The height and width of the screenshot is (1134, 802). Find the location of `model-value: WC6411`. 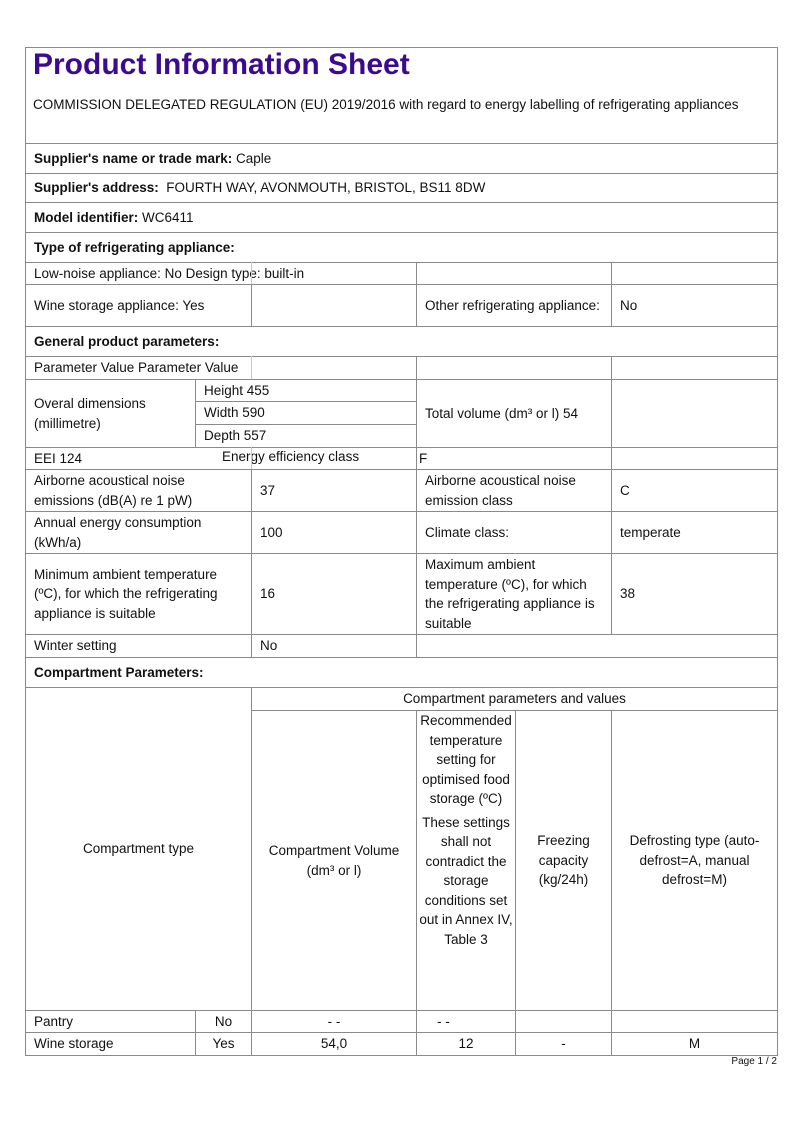

model-value: WC6411 is located at coordinates (166, 217).